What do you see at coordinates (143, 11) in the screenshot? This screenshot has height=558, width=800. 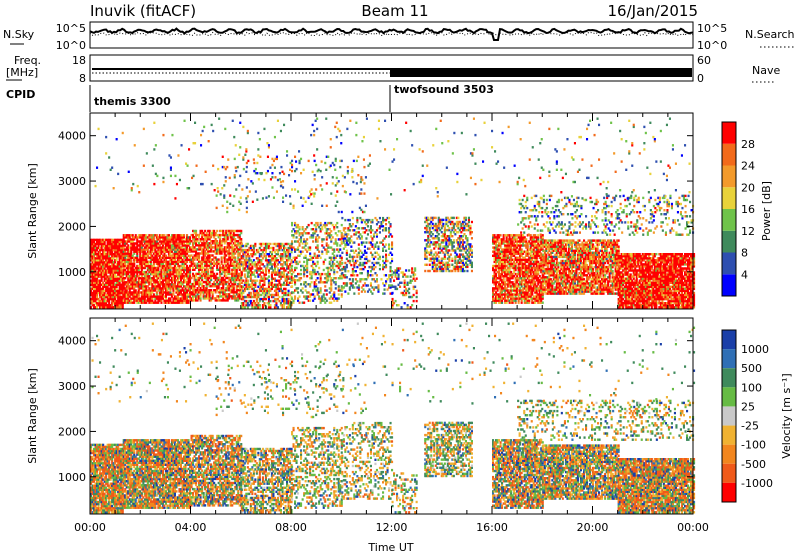 I see `station-title: Inuvik (fitACF)` at bounding box center [143, 11].